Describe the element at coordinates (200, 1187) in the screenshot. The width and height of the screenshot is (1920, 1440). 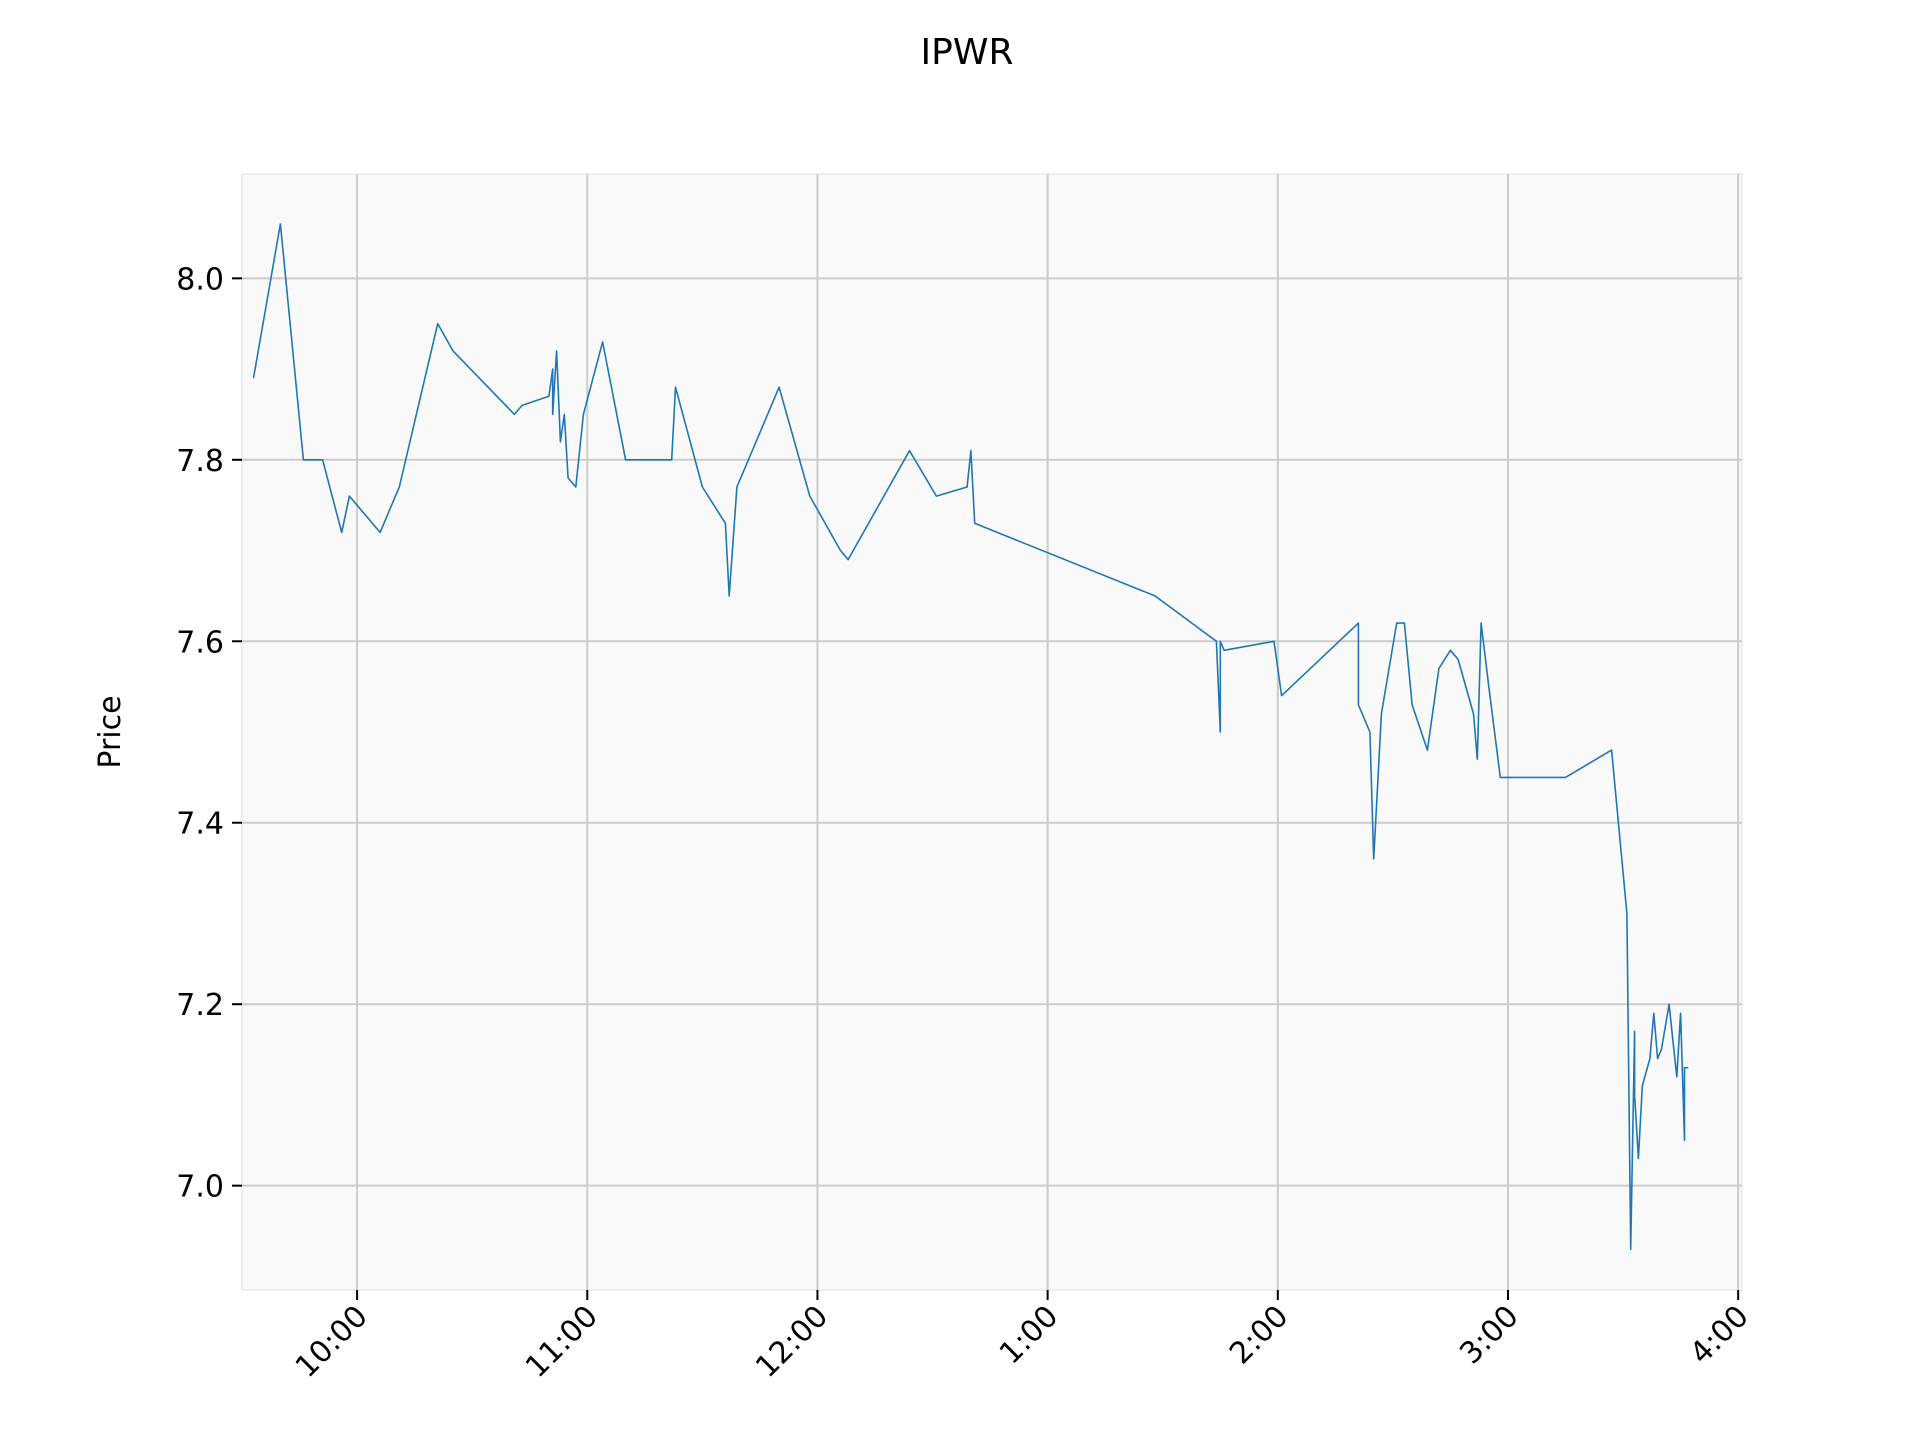
I see `y-tick-label: 7.0` at that location.